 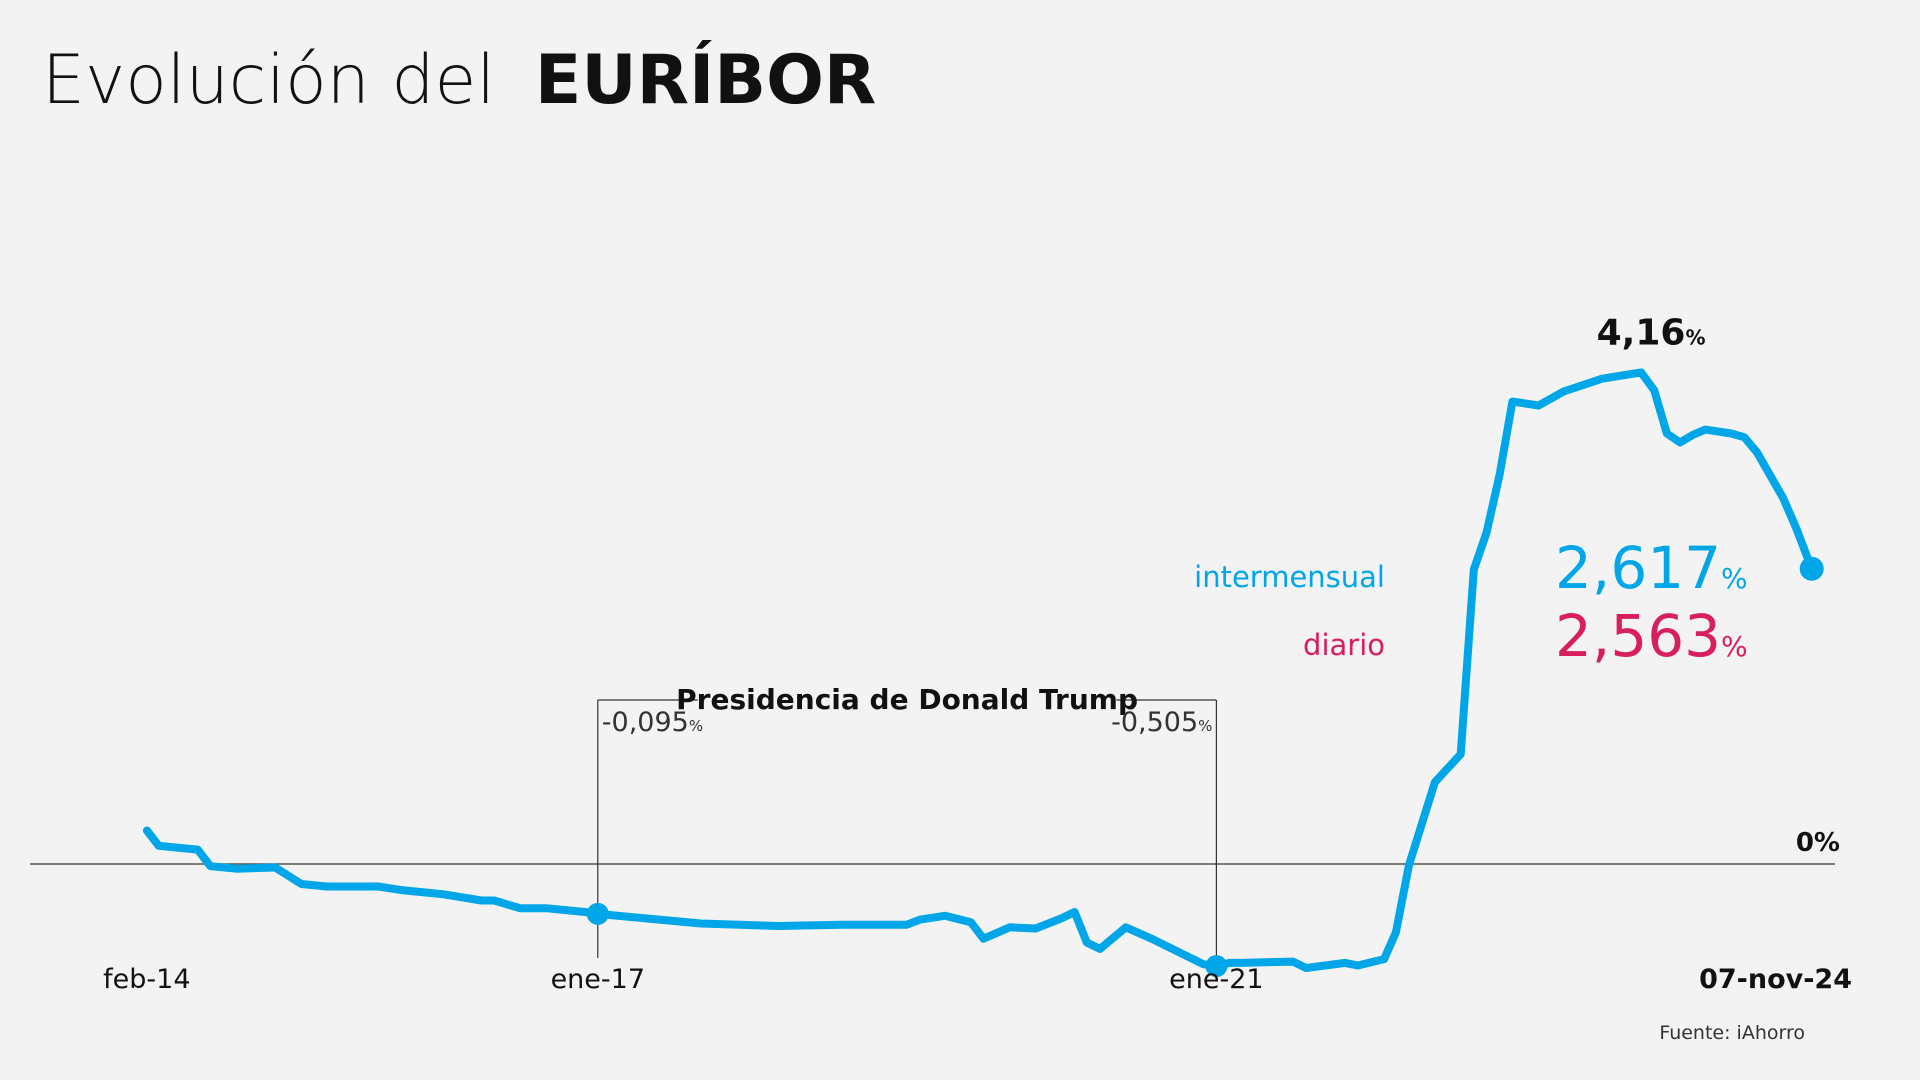 I want to click on source-note: Fuente: iAhorro, so click(x=1732, y=1033).